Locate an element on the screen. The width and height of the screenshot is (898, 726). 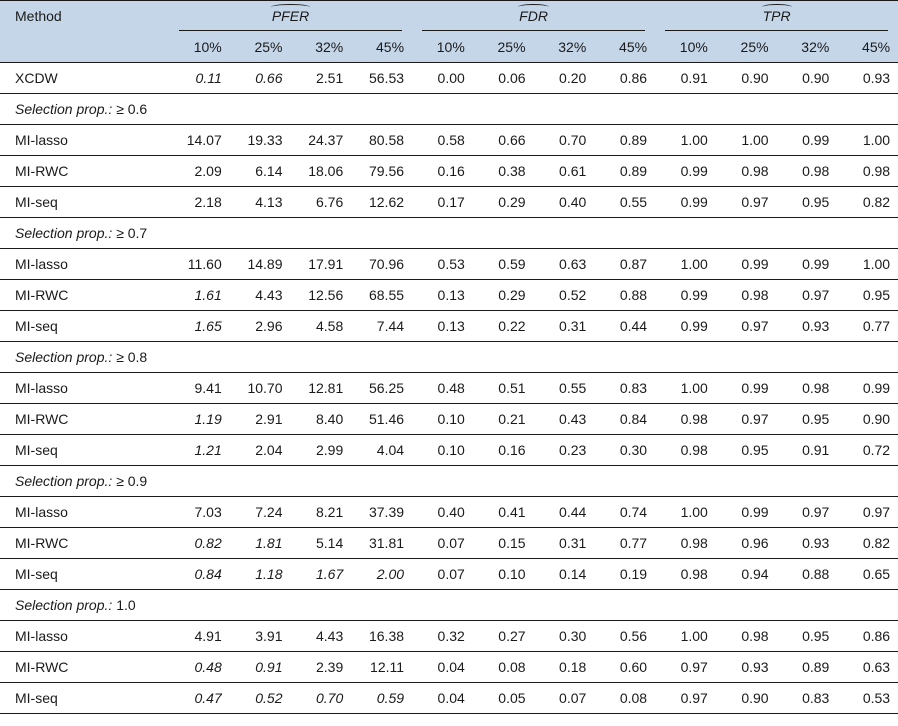
value-cell: 0.89 is located at coordinates (625, 171).